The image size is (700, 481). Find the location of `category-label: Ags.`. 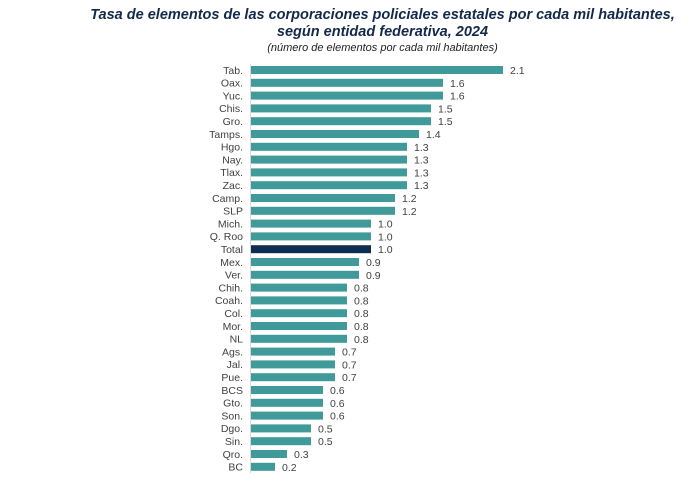

category-label: Ags. is located at coordinates (232, 352).